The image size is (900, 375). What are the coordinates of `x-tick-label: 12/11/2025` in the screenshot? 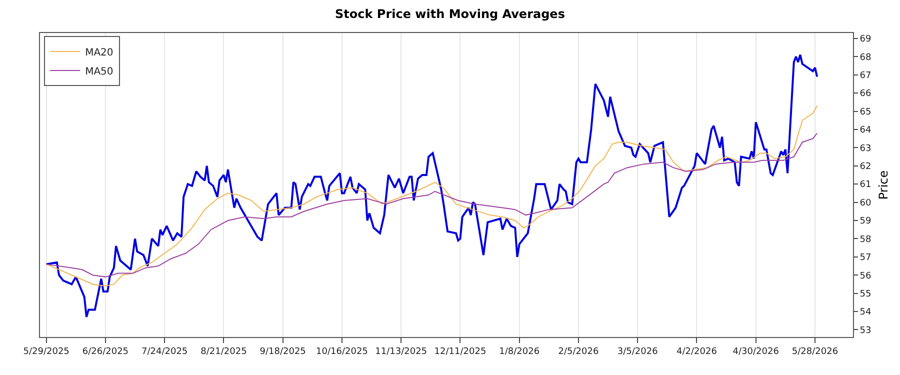 It's located at (460, 351).